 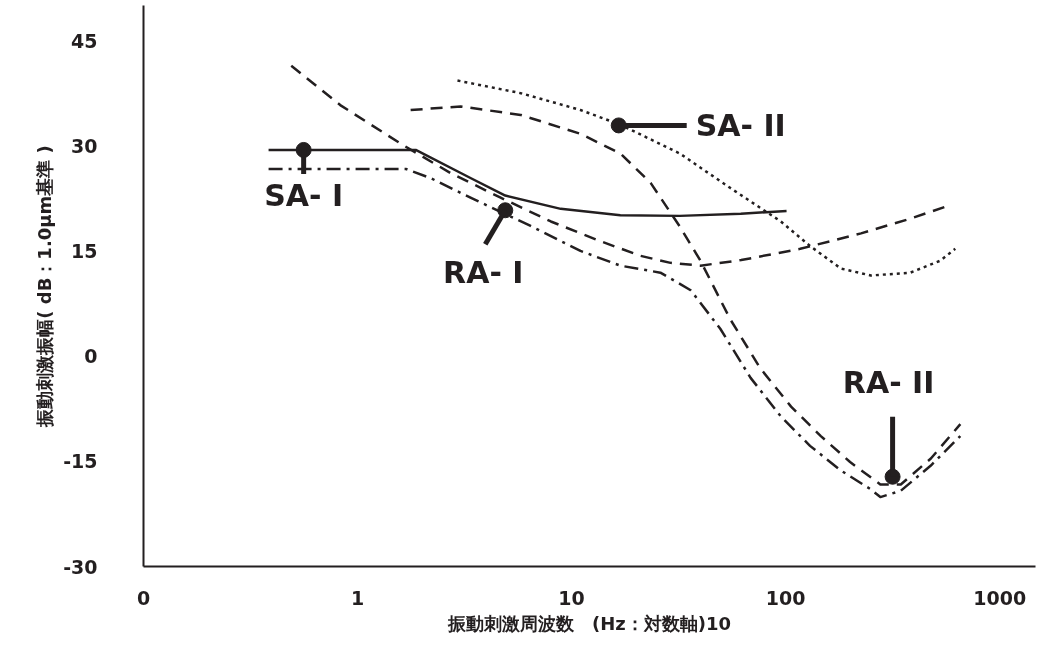 I want to click on y-tick-label: 15, so click(x=84, y=250).